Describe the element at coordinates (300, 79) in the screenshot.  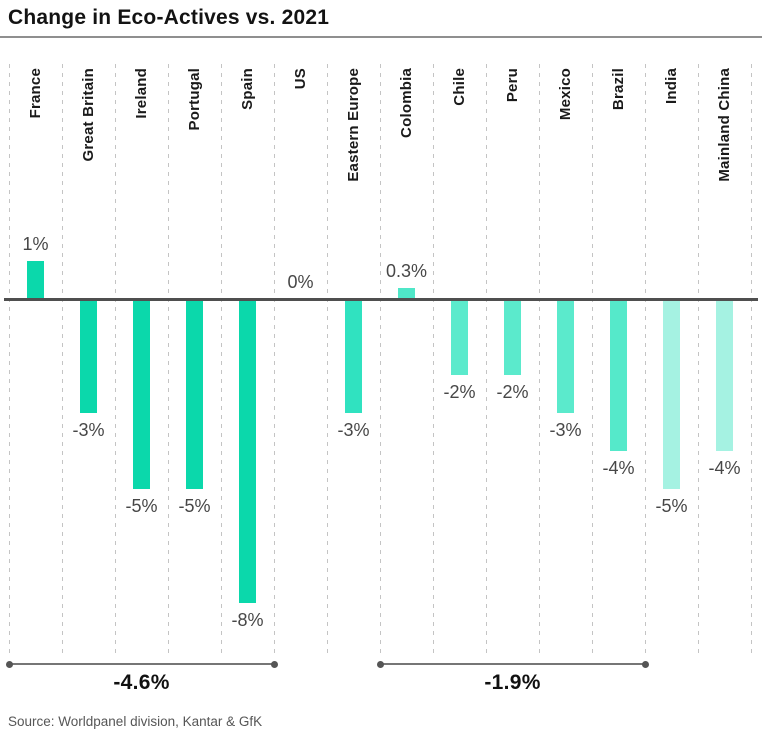
I see `category-label-text: US` at that location.